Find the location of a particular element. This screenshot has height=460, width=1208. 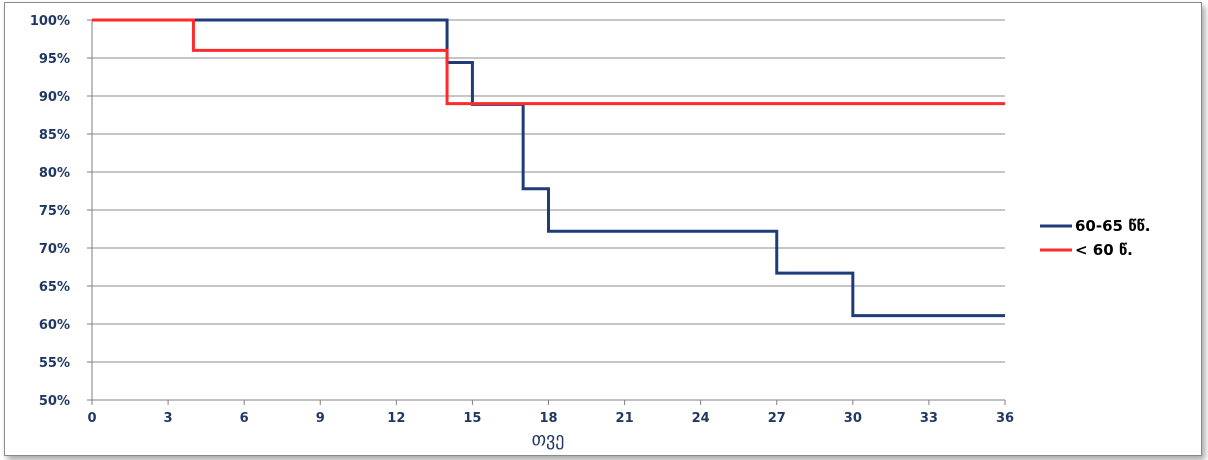

y-tick-label: 90% is located at coordinates (54, 97).